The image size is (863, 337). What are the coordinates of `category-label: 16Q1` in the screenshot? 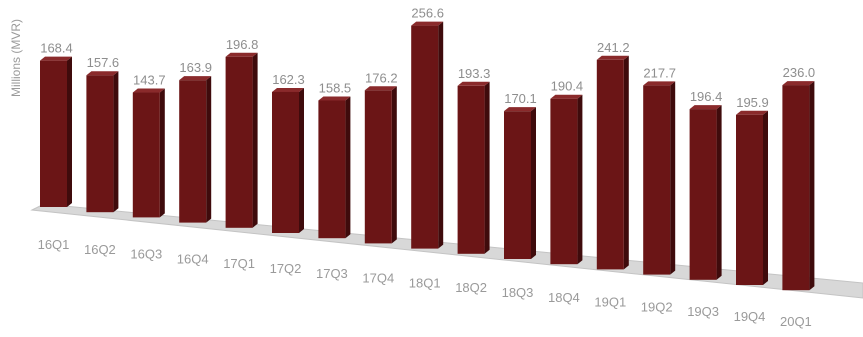 It's located at (54, 244).